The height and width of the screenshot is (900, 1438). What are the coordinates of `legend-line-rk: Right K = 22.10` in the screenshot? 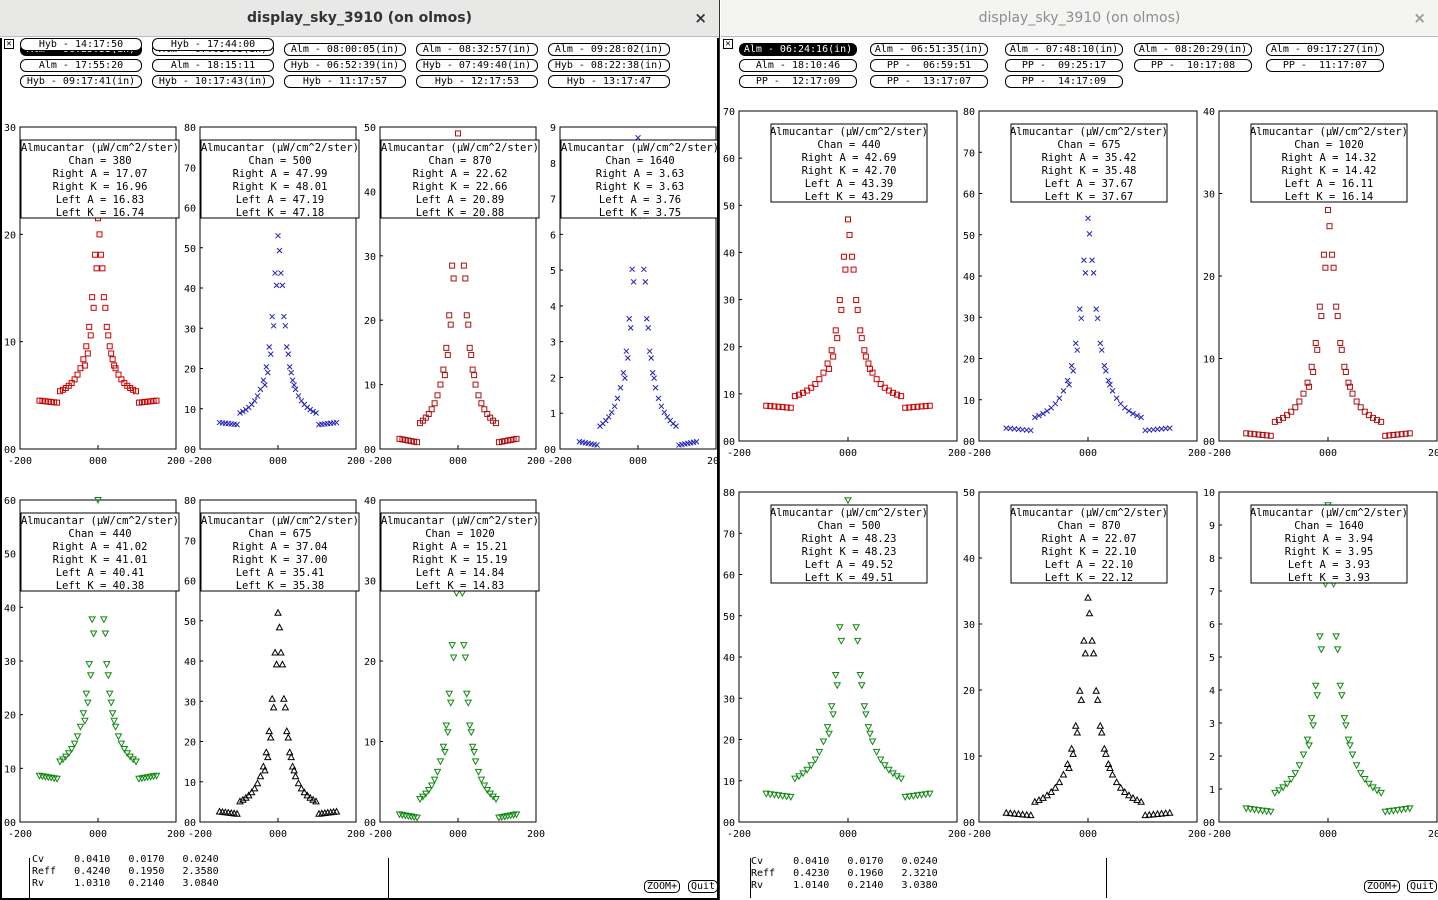 It's located at (1089, 552).